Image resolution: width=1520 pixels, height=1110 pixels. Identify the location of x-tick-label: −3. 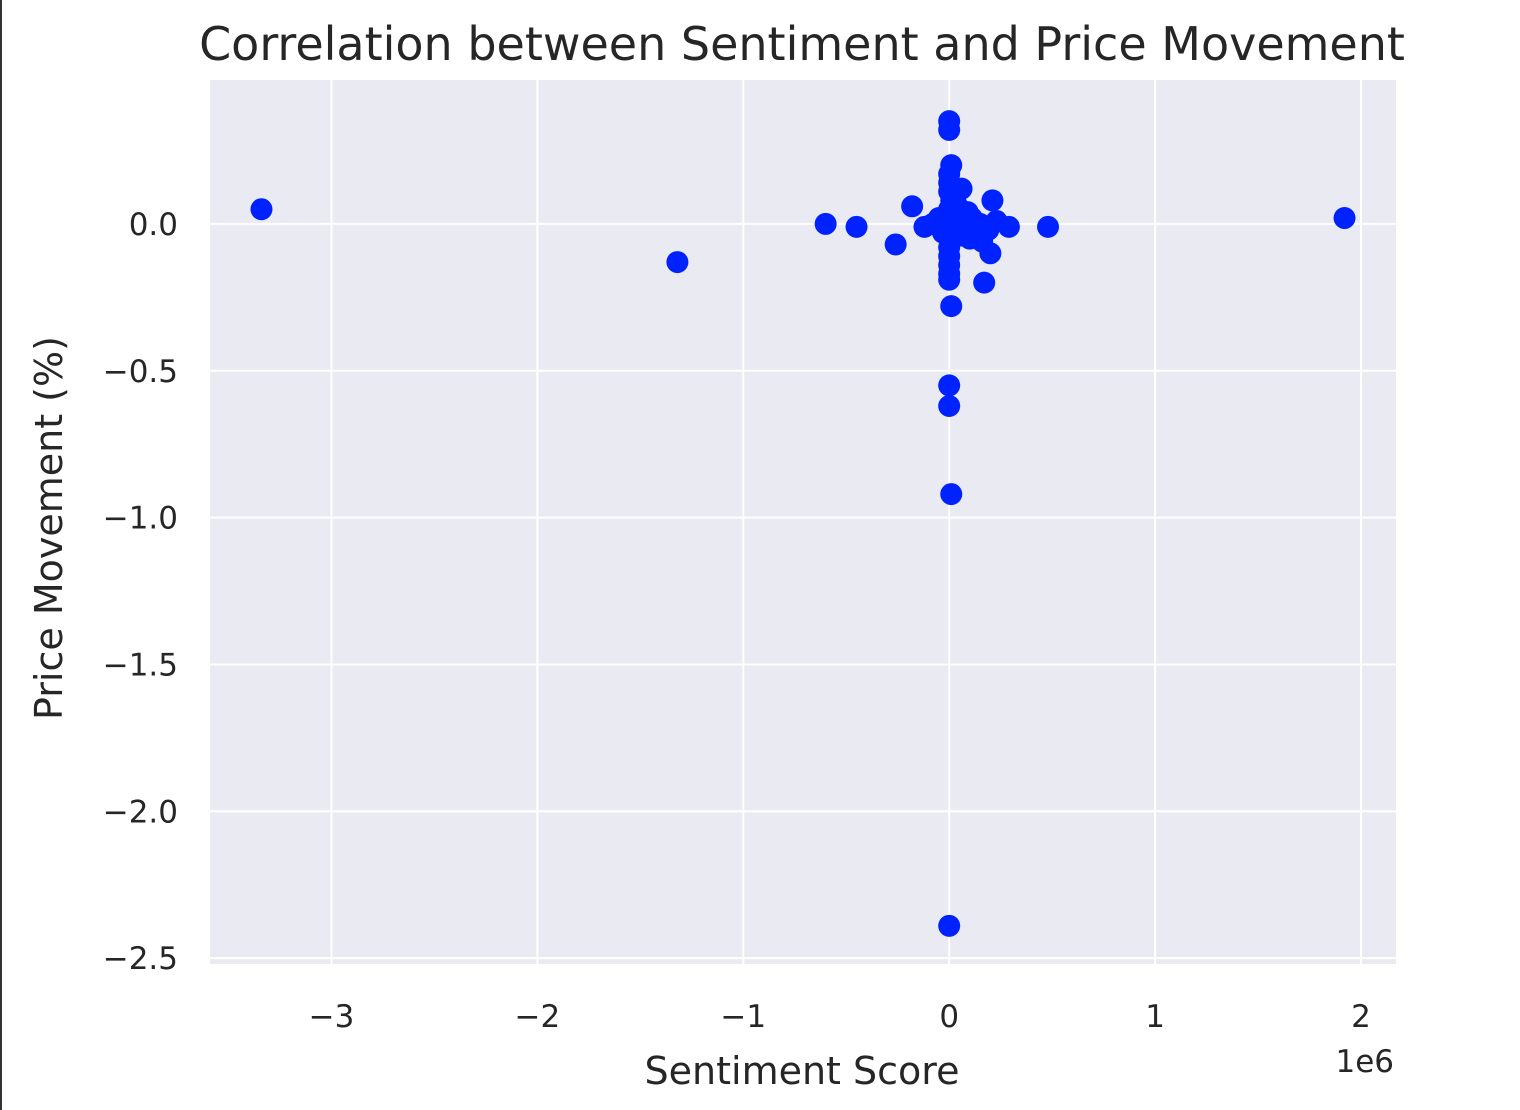
(332, 1017).